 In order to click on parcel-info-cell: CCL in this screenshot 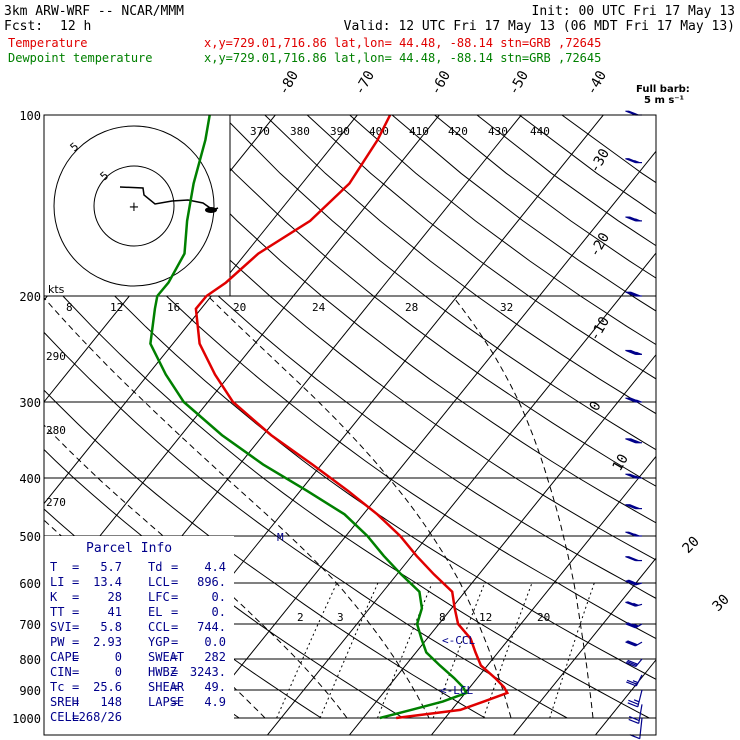, I will do `click(159, 627)`.